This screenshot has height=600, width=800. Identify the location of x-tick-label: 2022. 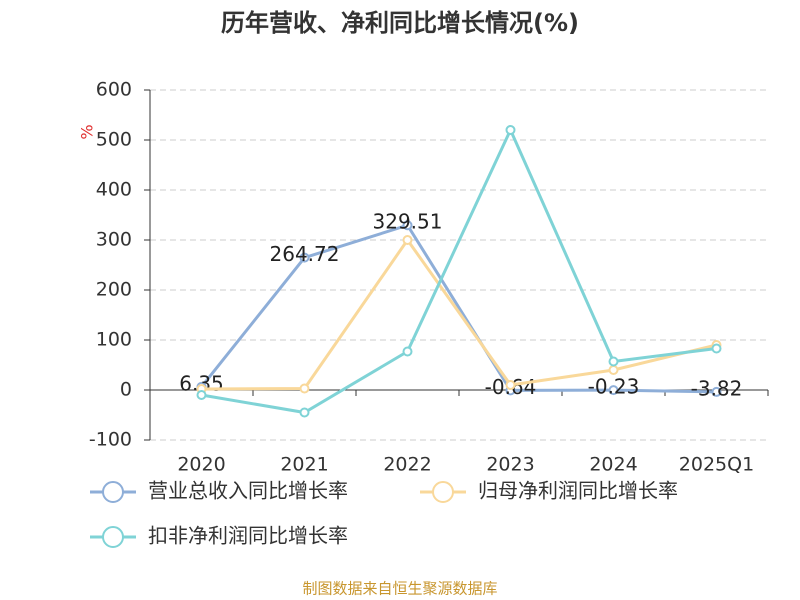
(407, 465).